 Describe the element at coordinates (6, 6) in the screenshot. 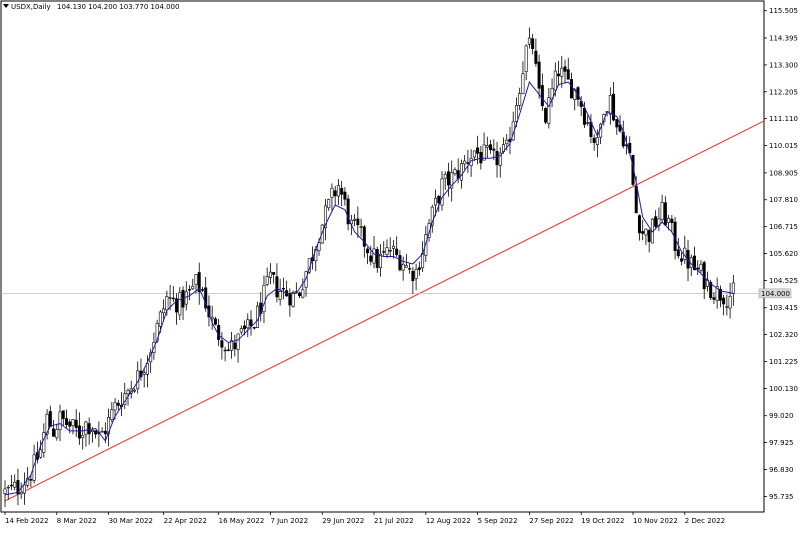

I see `triangle-down-icon` at that location.